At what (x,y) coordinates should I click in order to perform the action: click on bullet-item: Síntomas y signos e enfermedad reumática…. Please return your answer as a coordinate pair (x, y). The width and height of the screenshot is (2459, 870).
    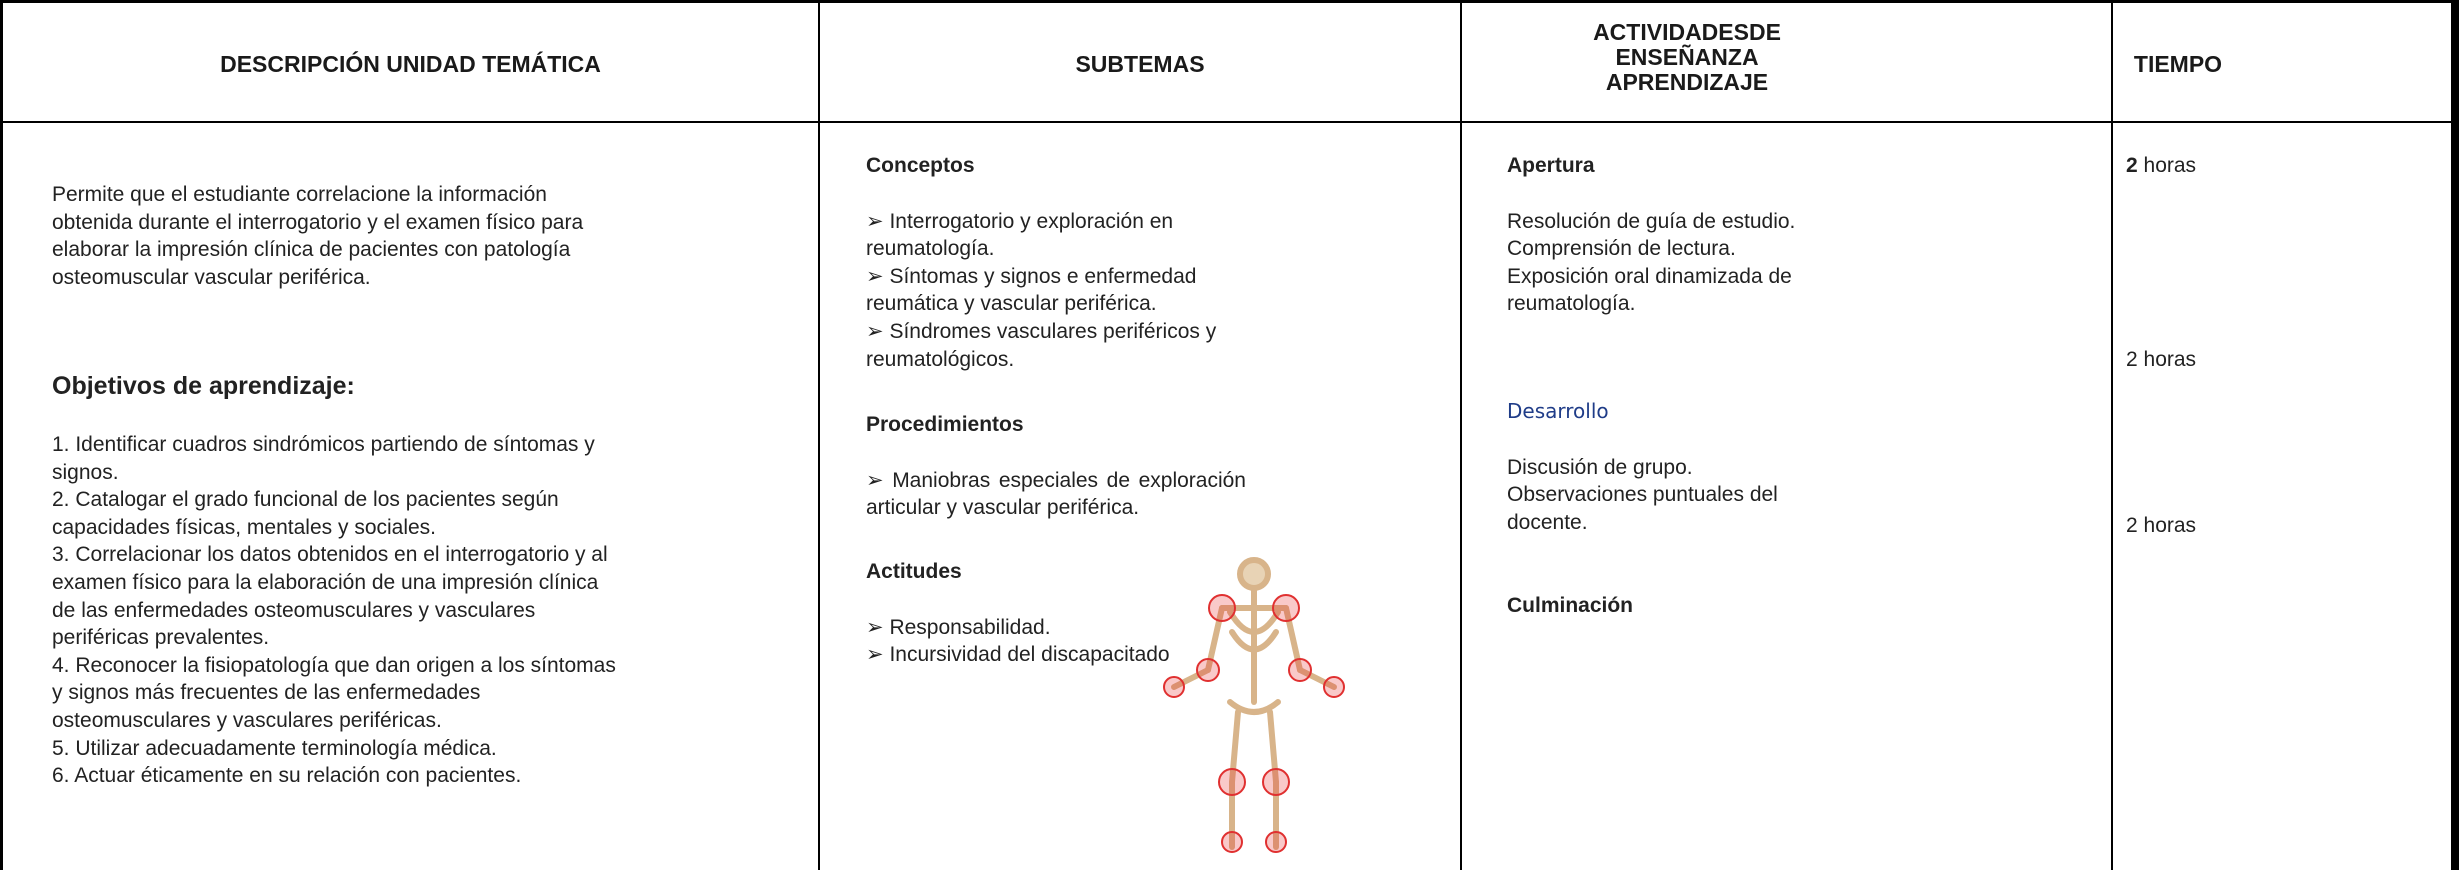
    Looking at the image, I should click on (1058, 290).